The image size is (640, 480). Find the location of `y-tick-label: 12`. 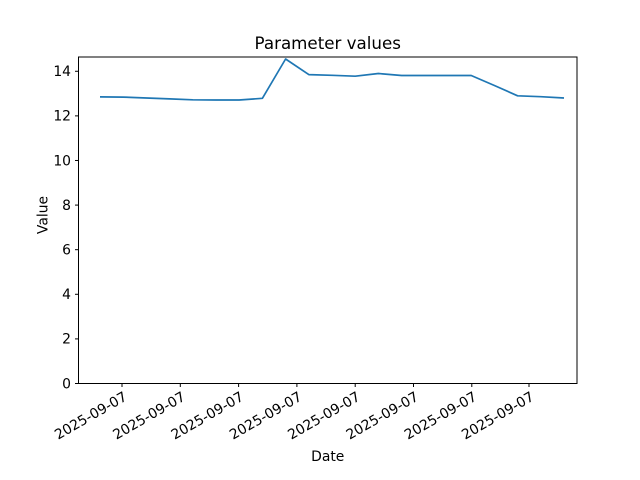

y-tick-label: 12 is located at coordinates (62, 117).